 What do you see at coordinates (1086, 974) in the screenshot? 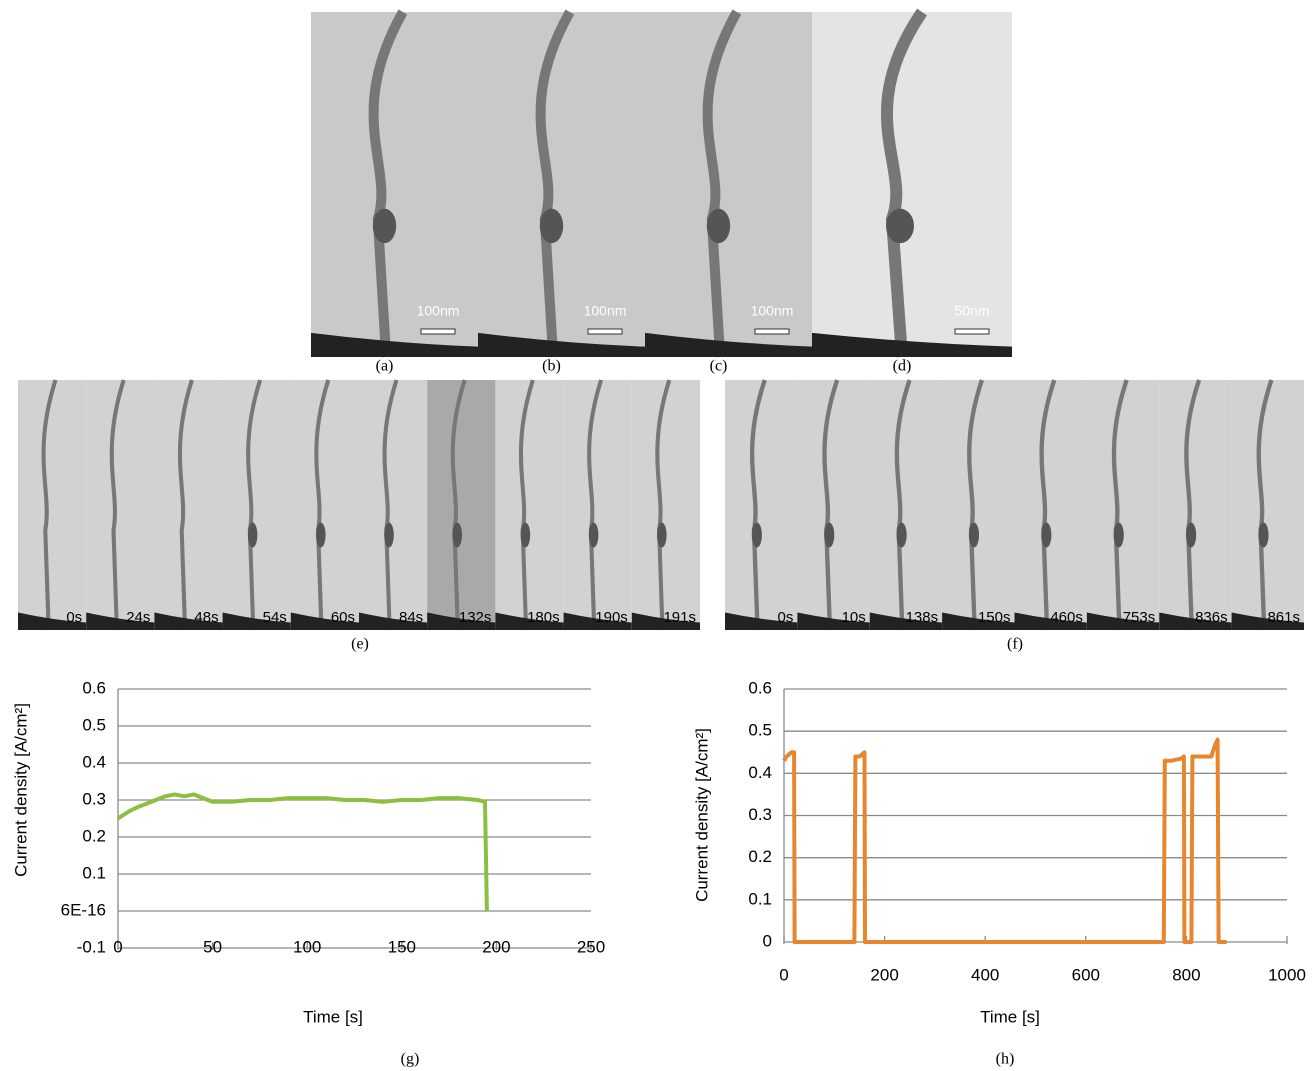
I see `x-tick-label: 600` at bounding box center [1086, 974].